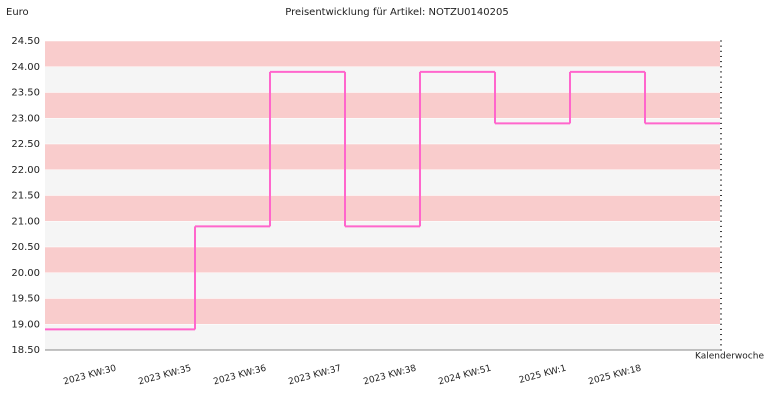  Describe the element at coordinates (25, 196) in the screenshot. I see `y-tick-label: 21.50` at that location.